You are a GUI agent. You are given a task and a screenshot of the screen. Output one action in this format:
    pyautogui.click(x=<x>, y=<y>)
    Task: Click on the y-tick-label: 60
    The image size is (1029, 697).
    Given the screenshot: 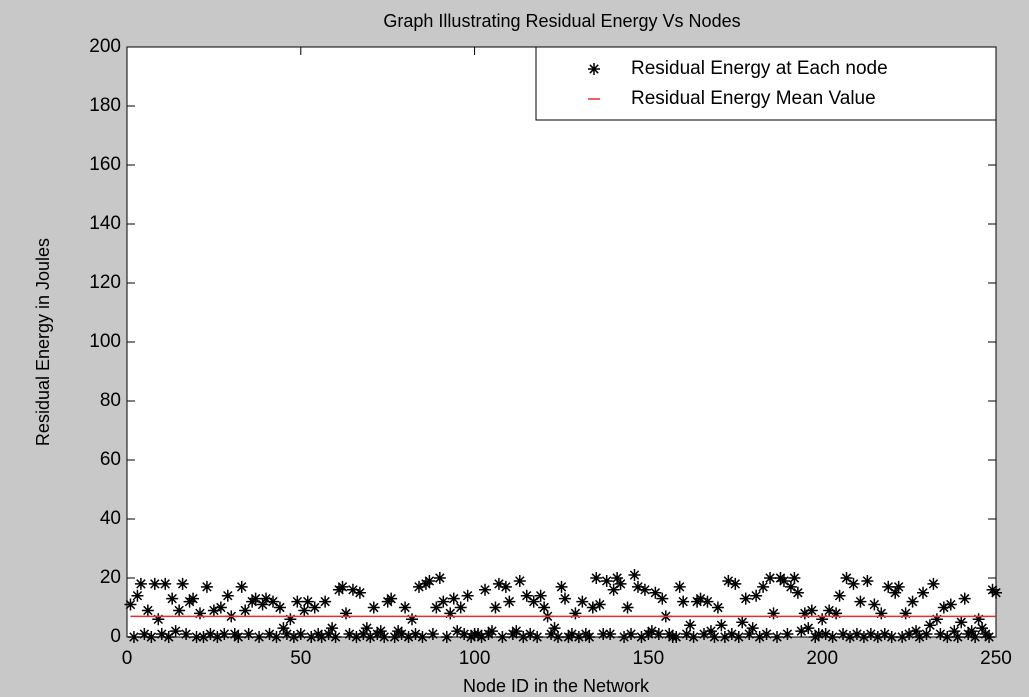 What is the action you would take?
    pyautogui.click(x=110, y=459)
    